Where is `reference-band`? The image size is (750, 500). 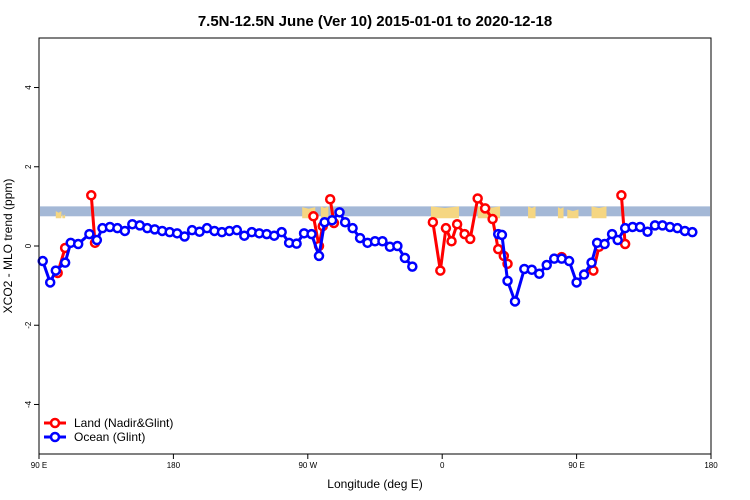
reference-band is located at coordinates (375, 211).